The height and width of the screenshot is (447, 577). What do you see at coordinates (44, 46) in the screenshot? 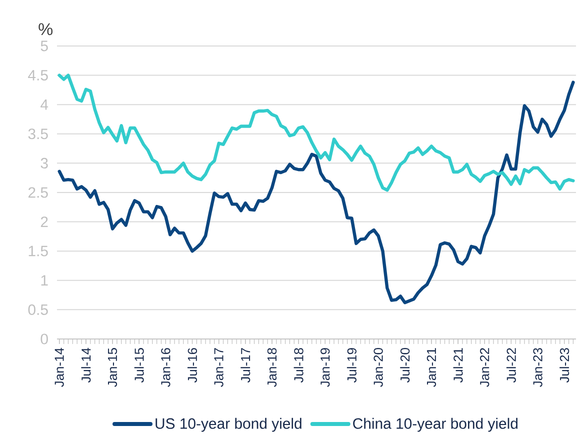
I see `y-tick-label: 5` at bounding box center [44, 46].